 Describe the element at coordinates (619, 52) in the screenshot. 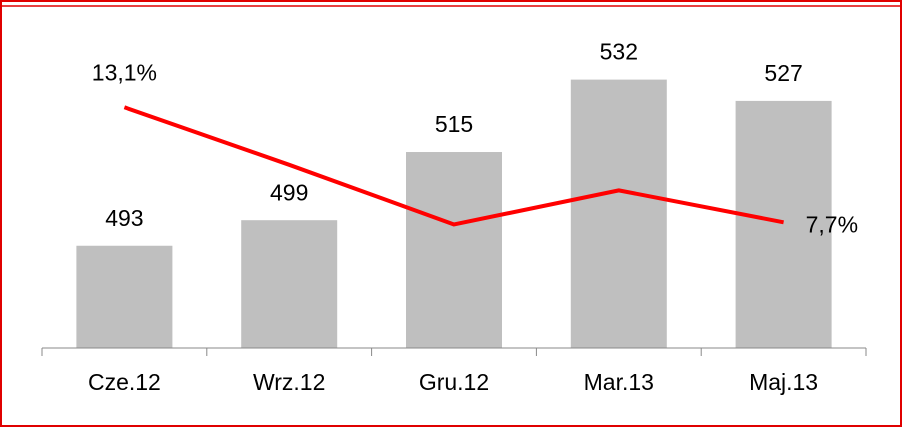

I see `bar-value-label: 532` at that location.